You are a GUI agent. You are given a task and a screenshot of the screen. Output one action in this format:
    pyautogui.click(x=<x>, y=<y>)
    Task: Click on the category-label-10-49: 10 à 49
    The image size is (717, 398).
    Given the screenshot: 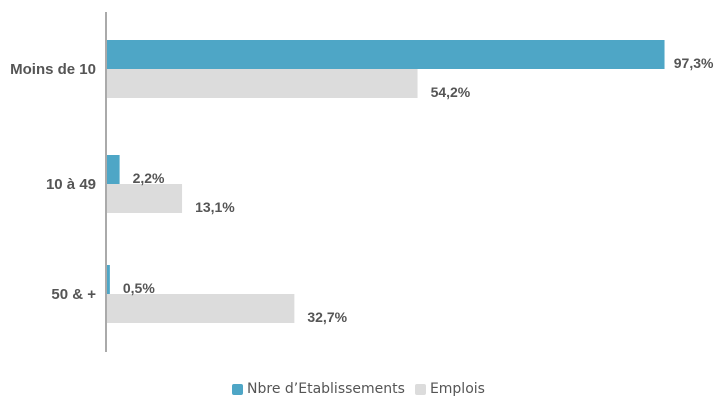 What is the action you would take?
    pyautogui.click(x=71, y=184)
    